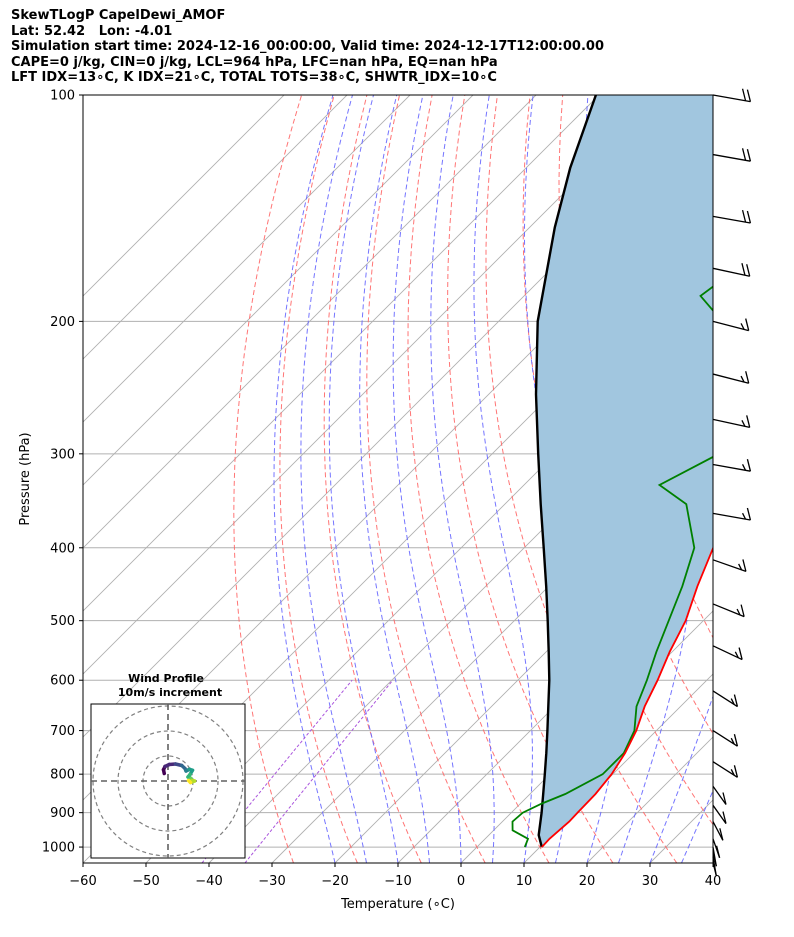  Describe the element at coordinates (118, 15) in the screenshot. I see `chart-title: SkewTLogP CapelDewi_AMOF` at that location.